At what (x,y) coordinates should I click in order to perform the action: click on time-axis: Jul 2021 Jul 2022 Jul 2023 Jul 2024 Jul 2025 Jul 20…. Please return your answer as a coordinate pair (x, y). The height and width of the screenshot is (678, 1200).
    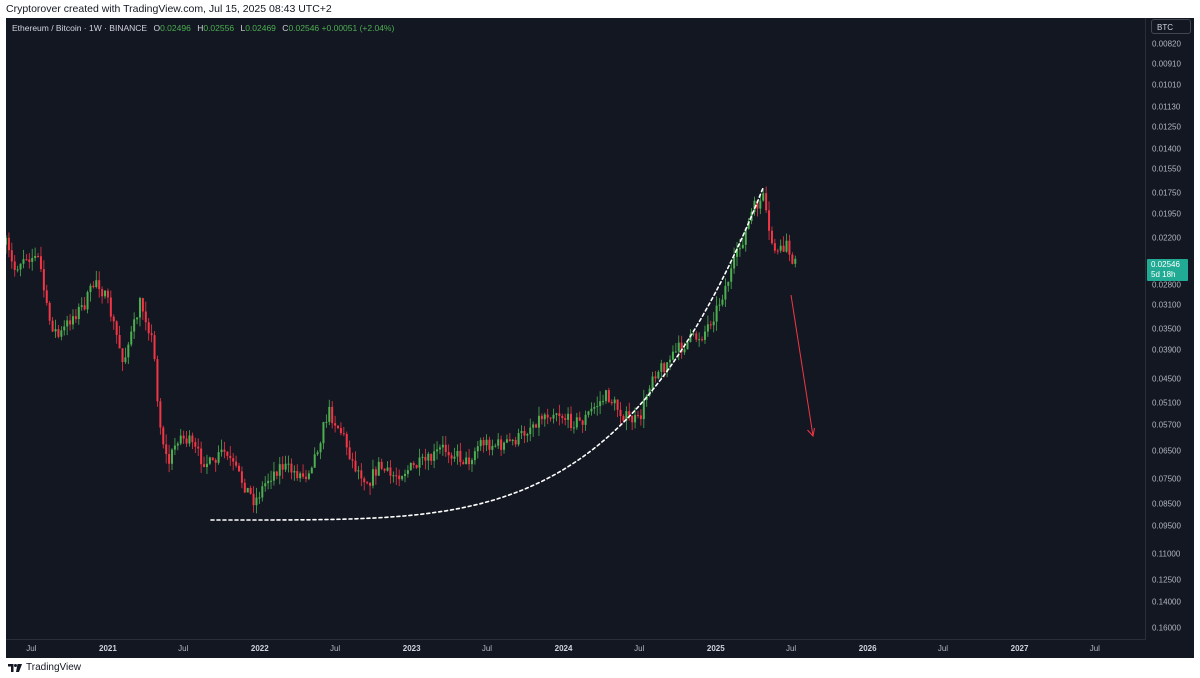
    Looking at the image, I should click on (576, 648).